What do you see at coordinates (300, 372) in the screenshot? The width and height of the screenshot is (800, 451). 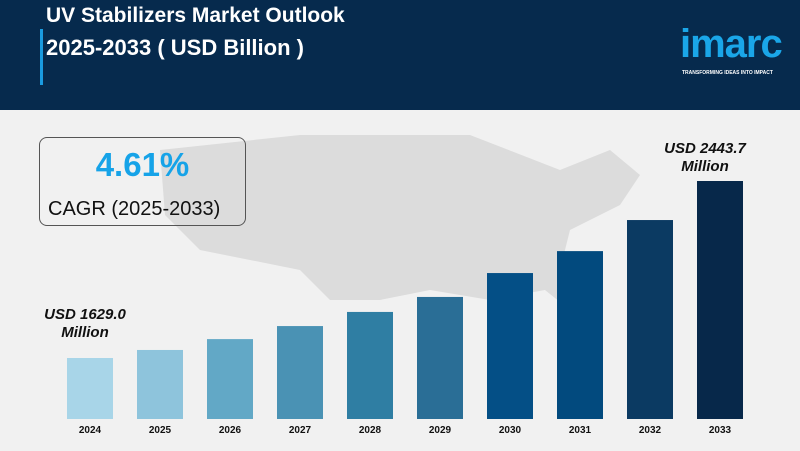 I see `bar-2027` at bounding box center [300, 372].